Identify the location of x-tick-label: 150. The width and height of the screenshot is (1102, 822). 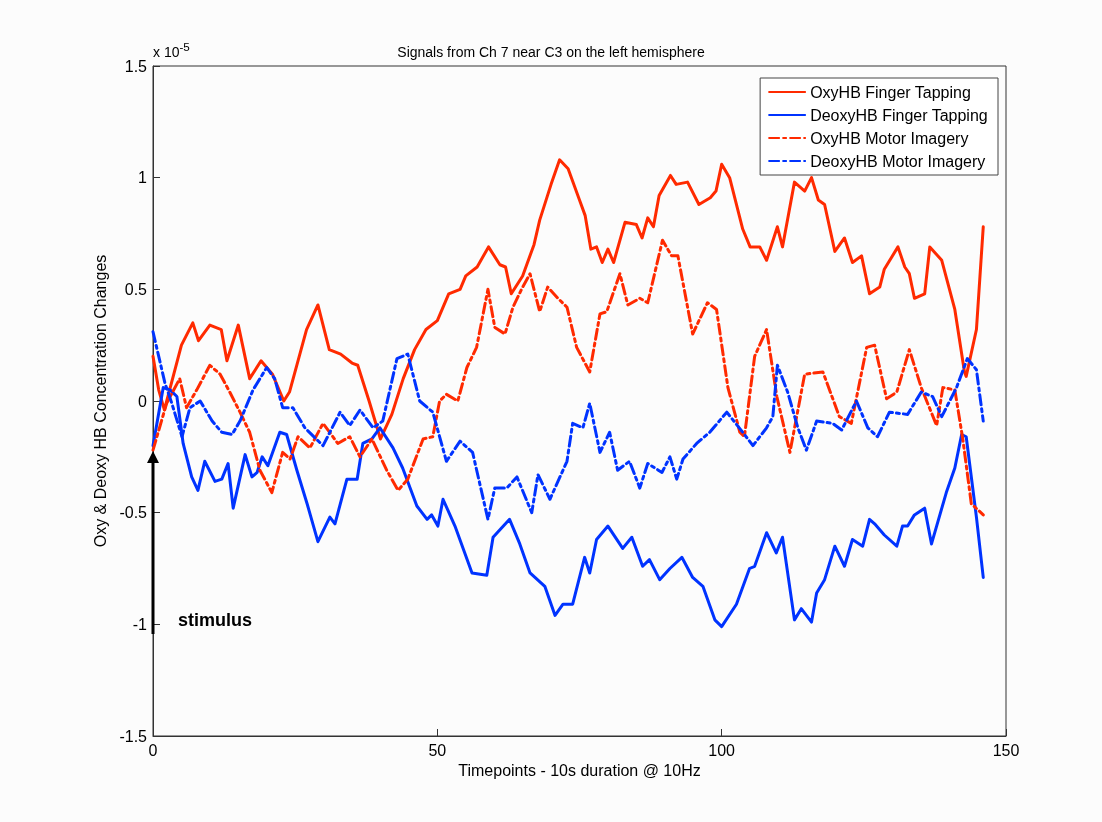
(1006, 750).